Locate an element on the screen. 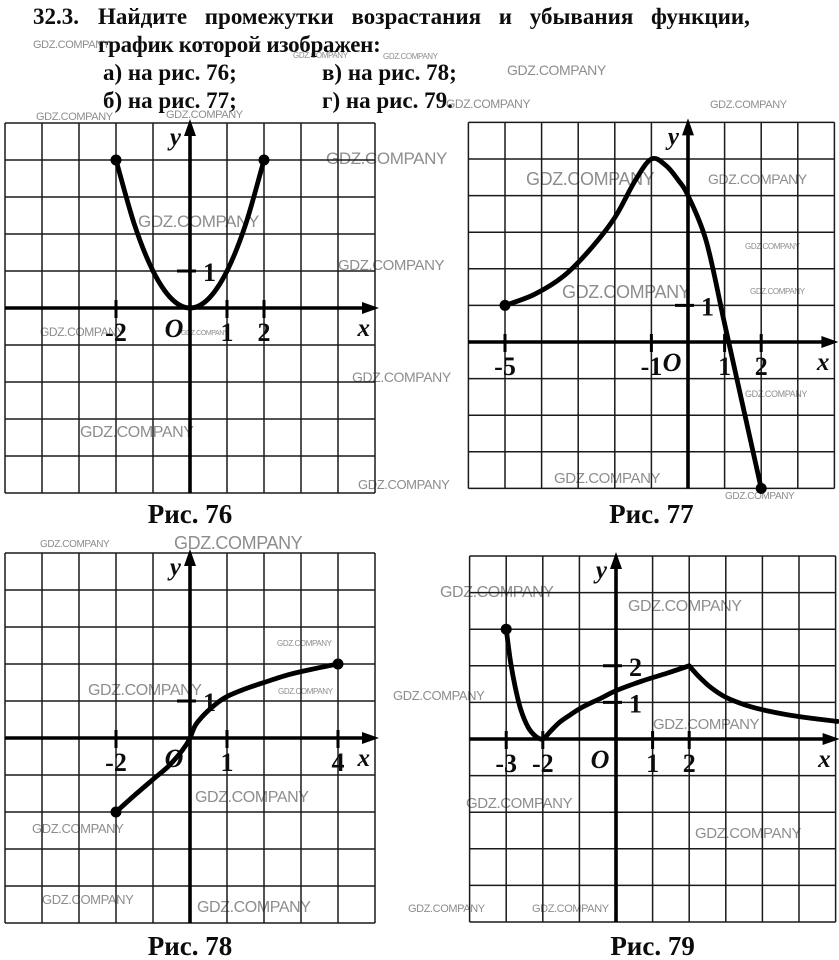 The image size is (839, 960). x-axis-label-fig78: x is located at coordinates (364, 758).